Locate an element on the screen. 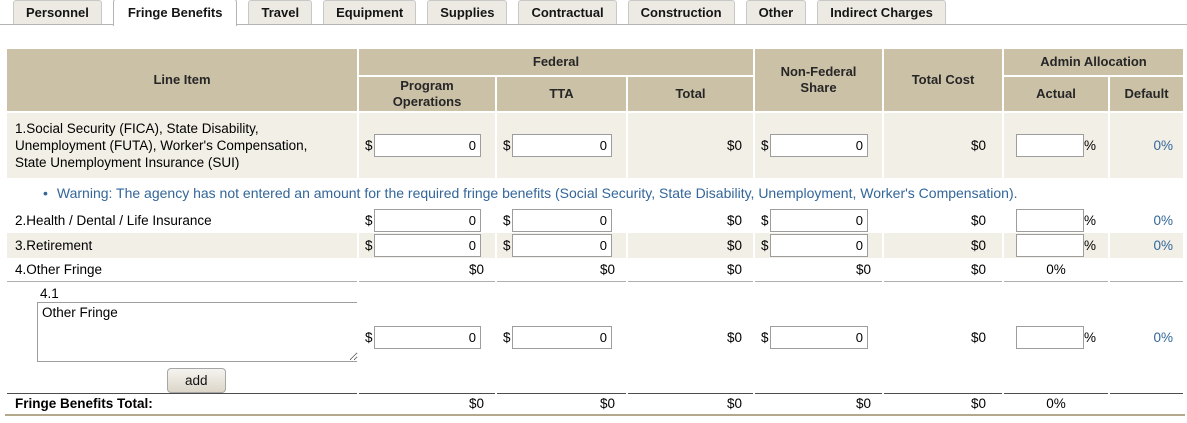 The width and height of the screenshot is (1187, 423). tab-personnel: Personnel is located at coordinates (57, 12).